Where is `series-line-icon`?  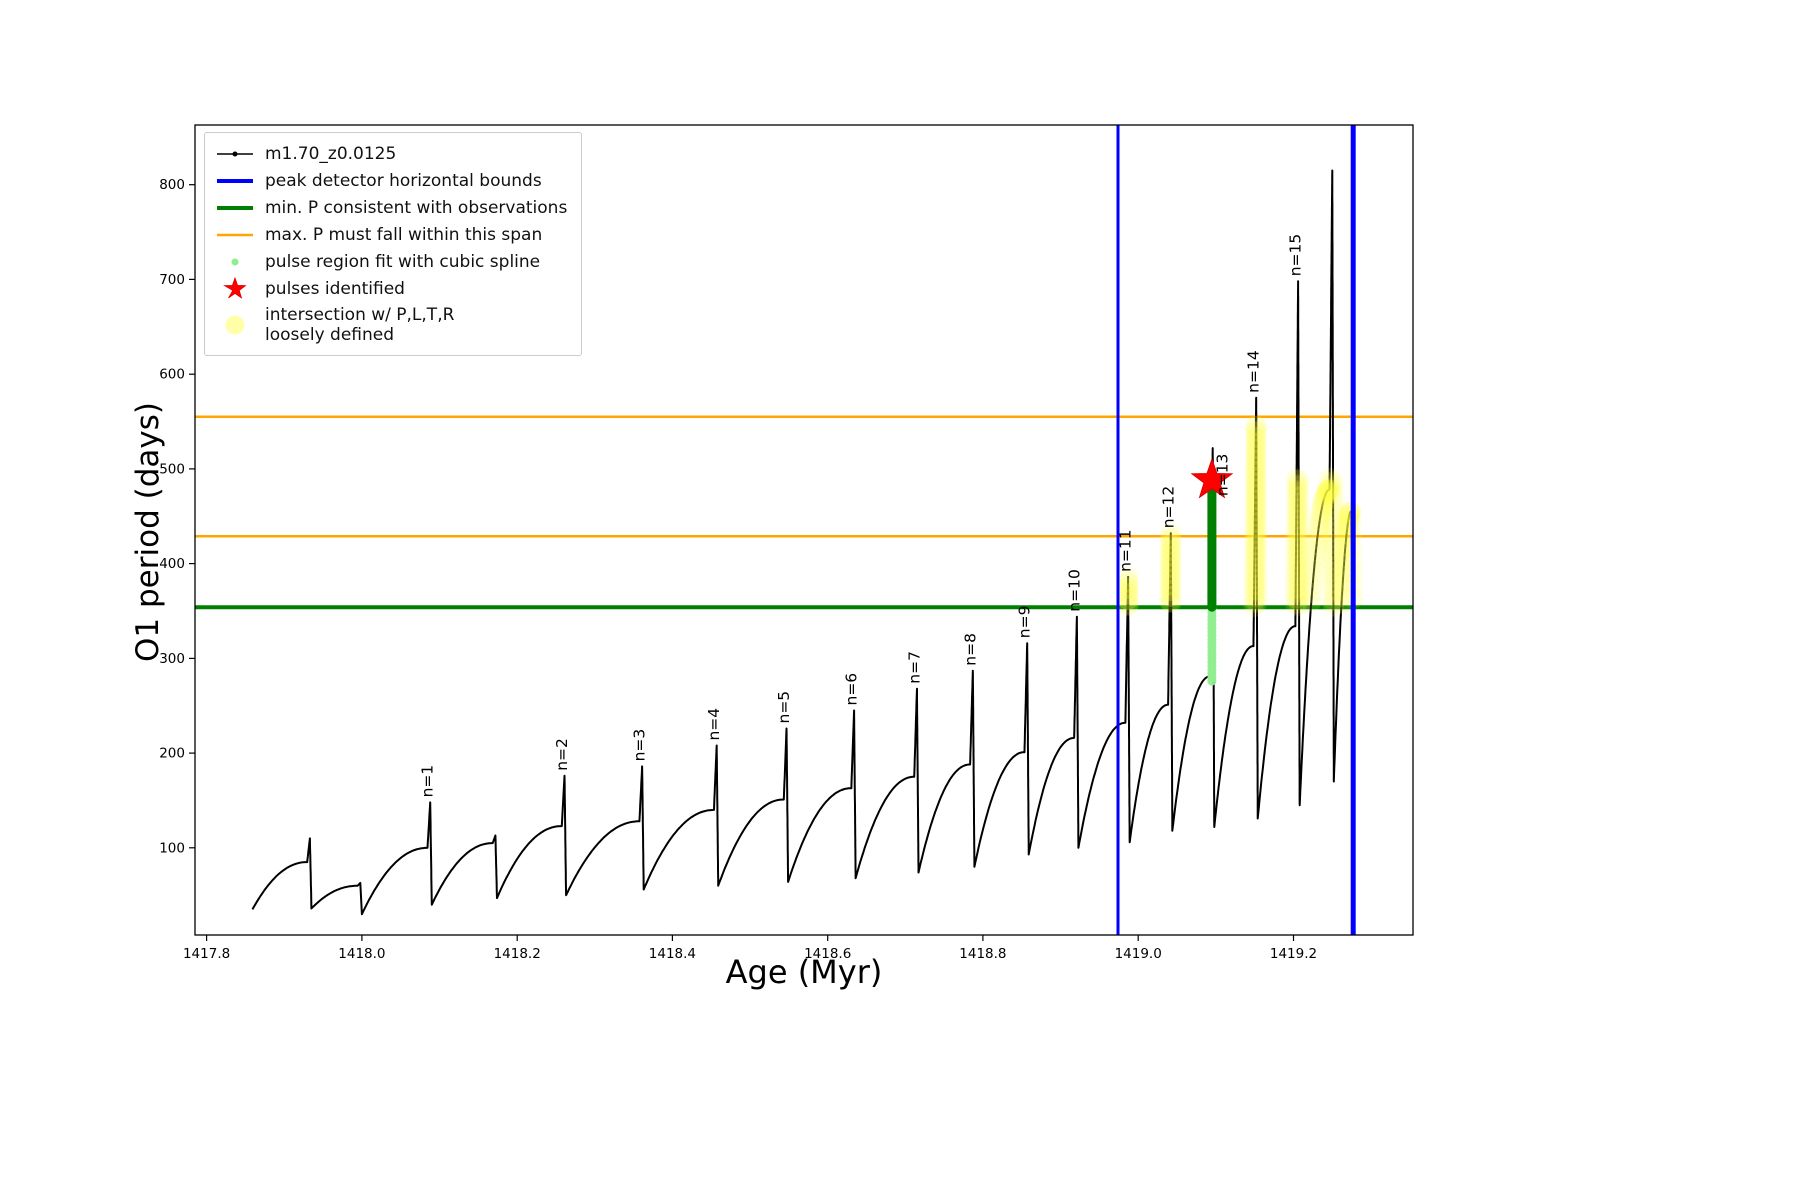 series-line-icon is located at coordinates (235, 154).